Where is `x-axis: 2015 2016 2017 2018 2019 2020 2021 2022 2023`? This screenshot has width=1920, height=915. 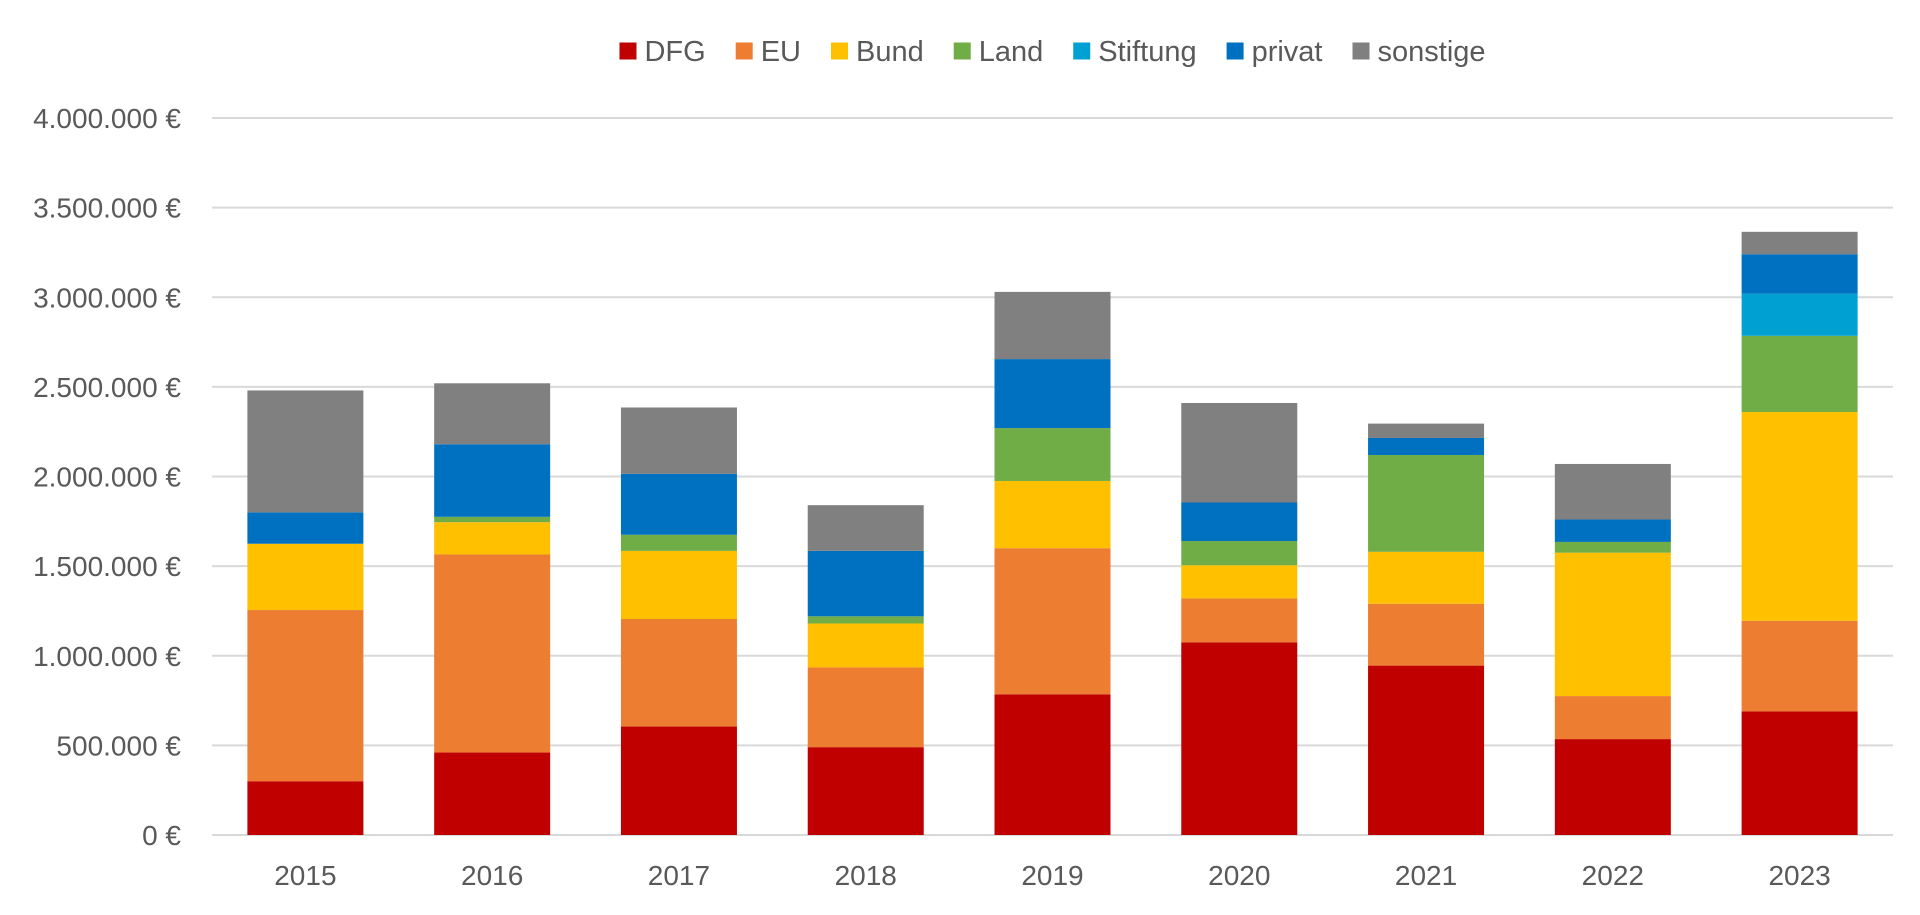
x-axis: 2015 2016 2017 2018 2019 2020 2021 2022 2023 is located at coordinates (1052, 875).